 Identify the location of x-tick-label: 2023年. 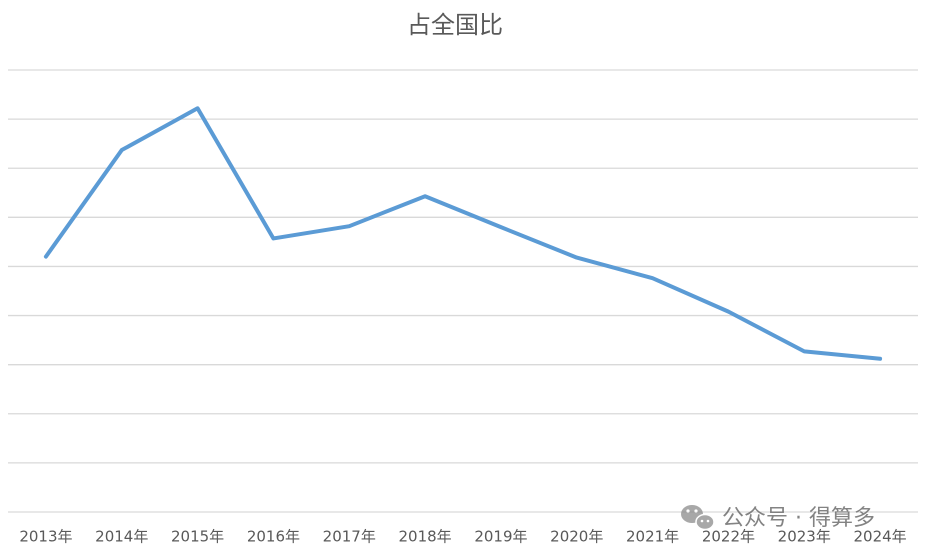
(804, 537).